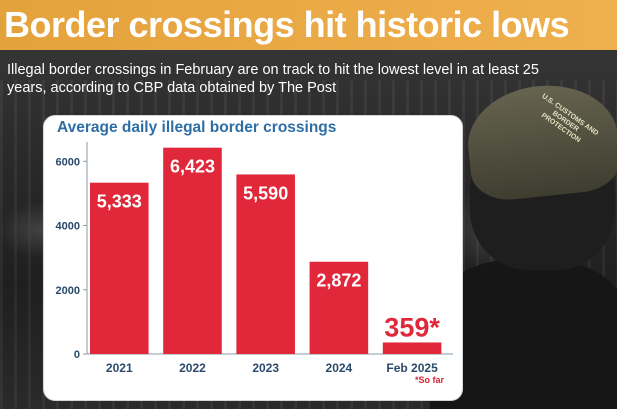  What do you see at coordinates (197, 127) in the screenshot?
I see `chart-title: Average daily illegal border crossings` at bounding box center [197, 127].